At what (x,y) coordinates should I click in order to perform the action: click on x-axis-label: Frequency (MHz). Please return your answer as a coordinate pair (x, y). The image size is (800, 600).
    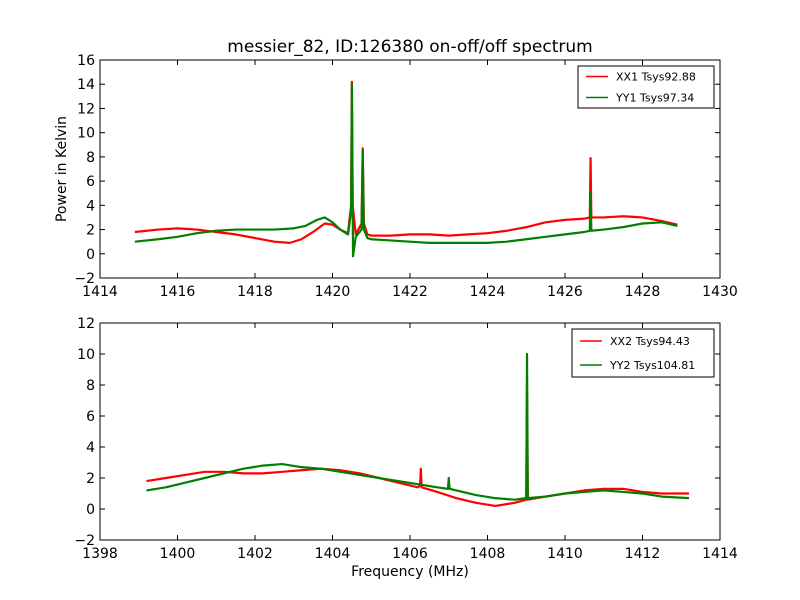
    Looking at the image, I should click on (410, 572).